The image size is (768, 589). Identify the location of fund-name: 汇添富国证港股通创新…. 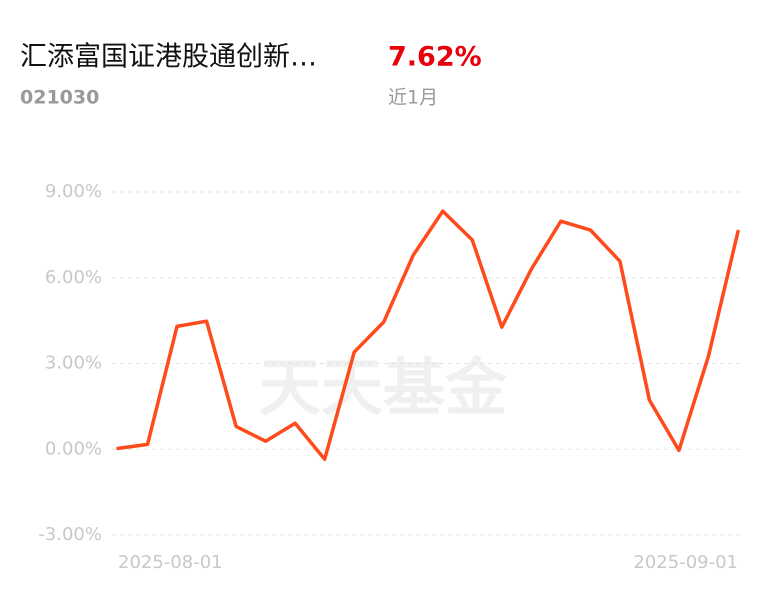
(168, 57).